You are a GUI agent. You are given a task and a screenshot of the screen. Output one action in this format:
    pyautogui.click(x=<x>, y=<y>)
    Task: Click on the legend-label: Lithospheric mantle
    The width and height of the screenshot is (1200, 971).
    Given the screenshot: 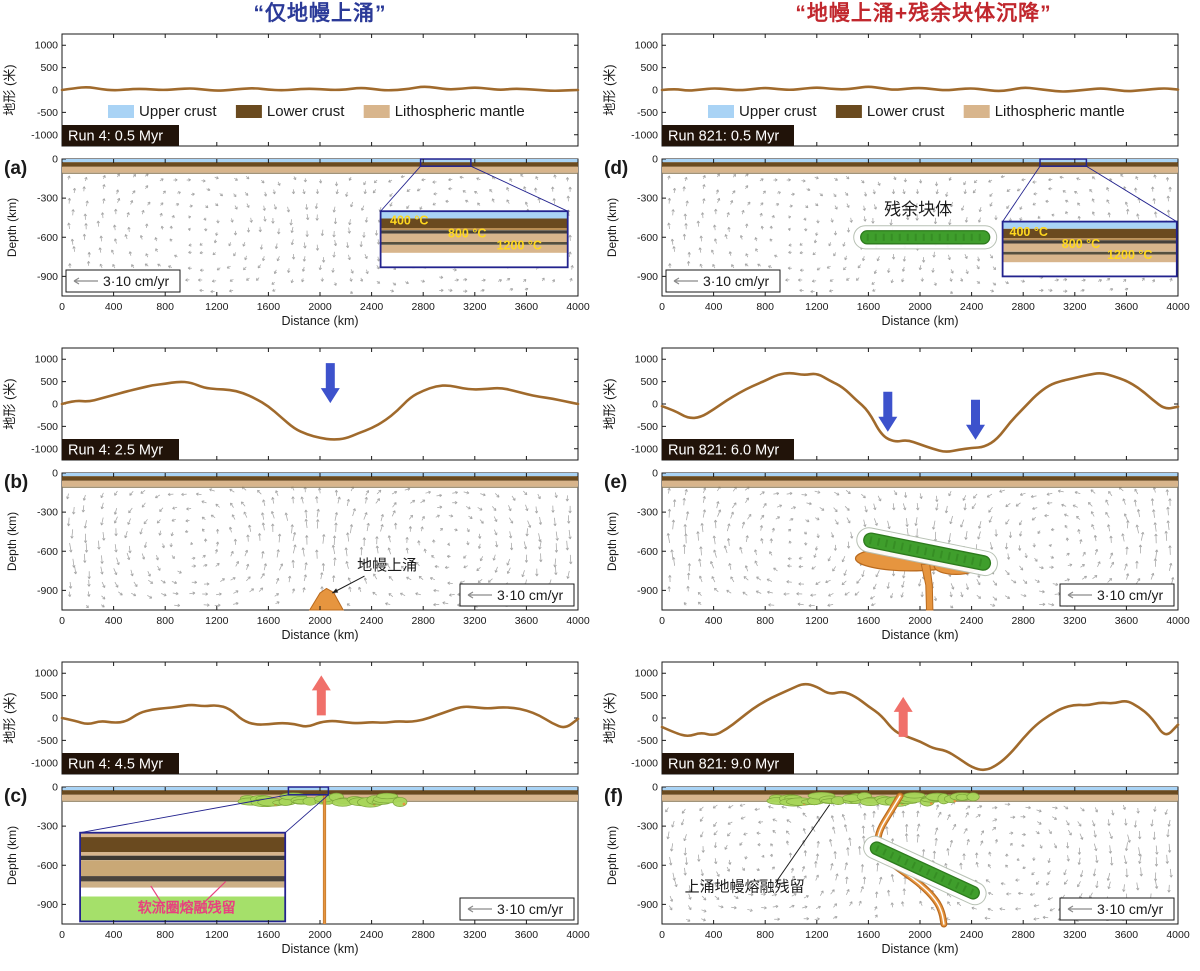 What is the action you would take?
    pyautogui.click(x=460, y=111)
    